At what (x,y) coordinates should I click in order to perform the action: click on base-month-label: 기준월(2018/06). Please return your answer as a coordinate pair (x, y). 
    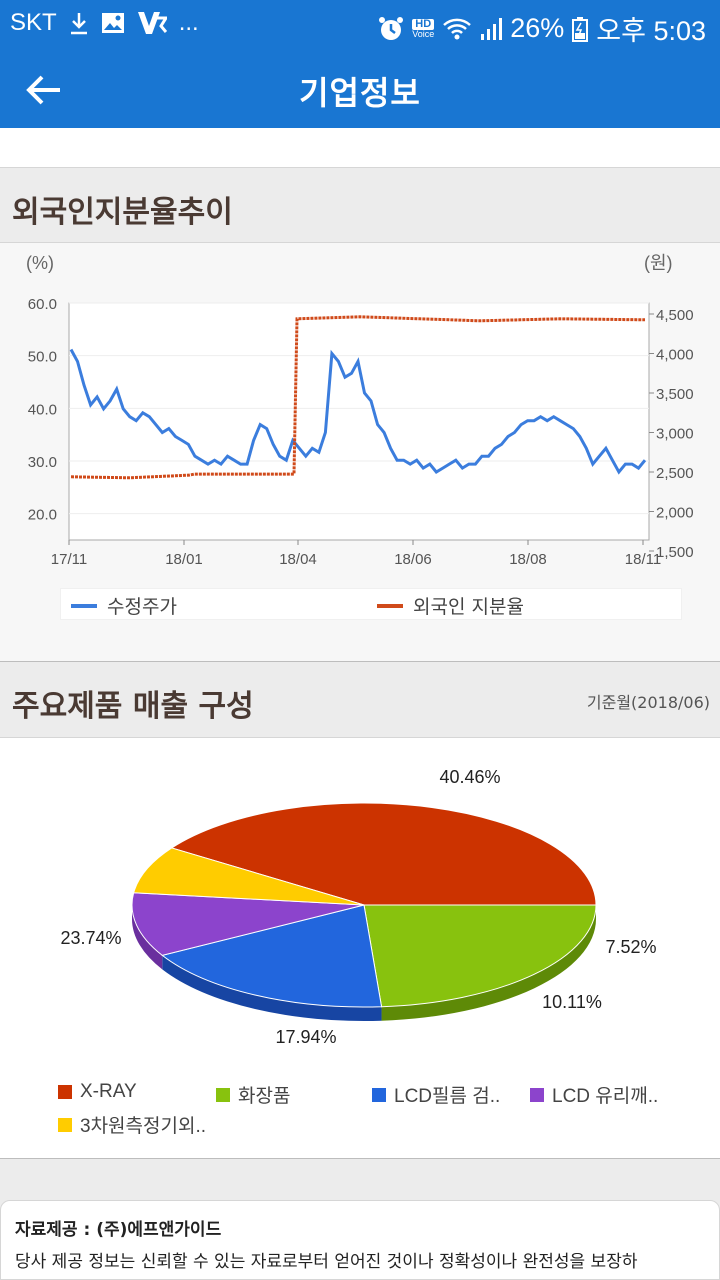
    Looking at the image, I should click on (648, 702).